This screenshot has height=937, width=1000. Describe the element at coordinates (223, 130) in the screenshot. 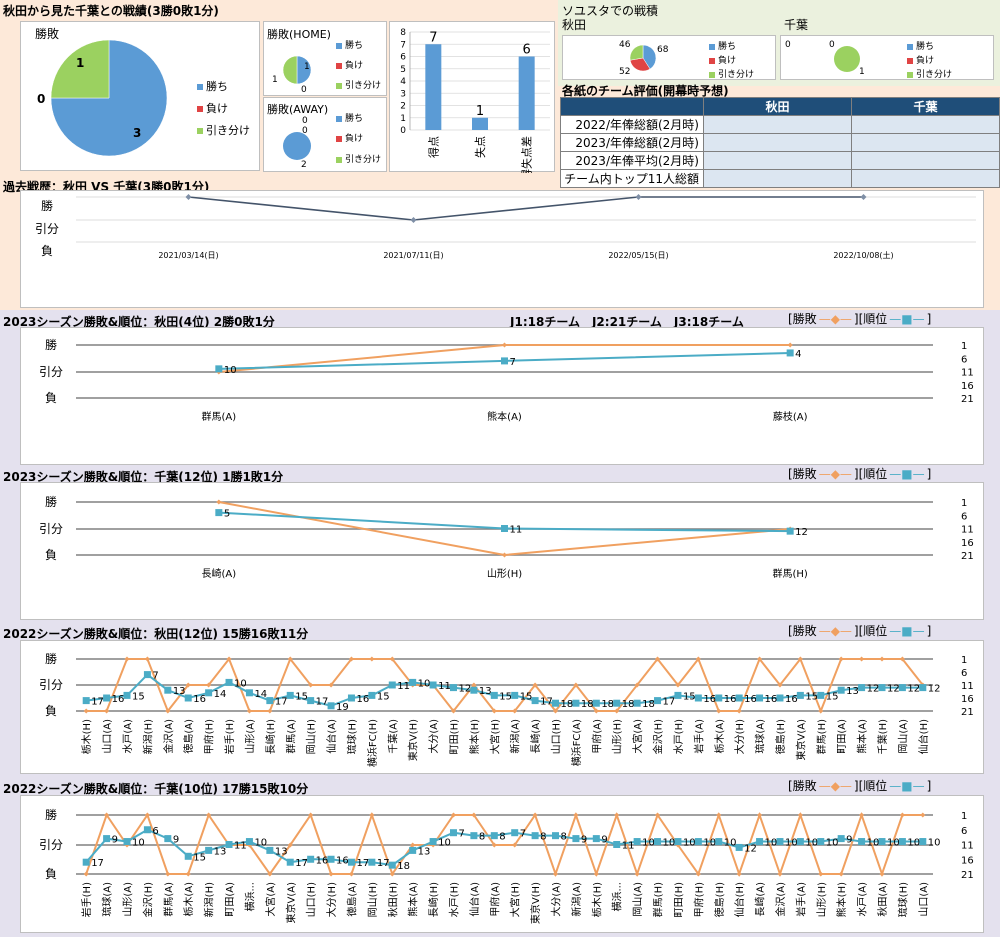

I see `main-legend-draw: 引き分け` at that location.